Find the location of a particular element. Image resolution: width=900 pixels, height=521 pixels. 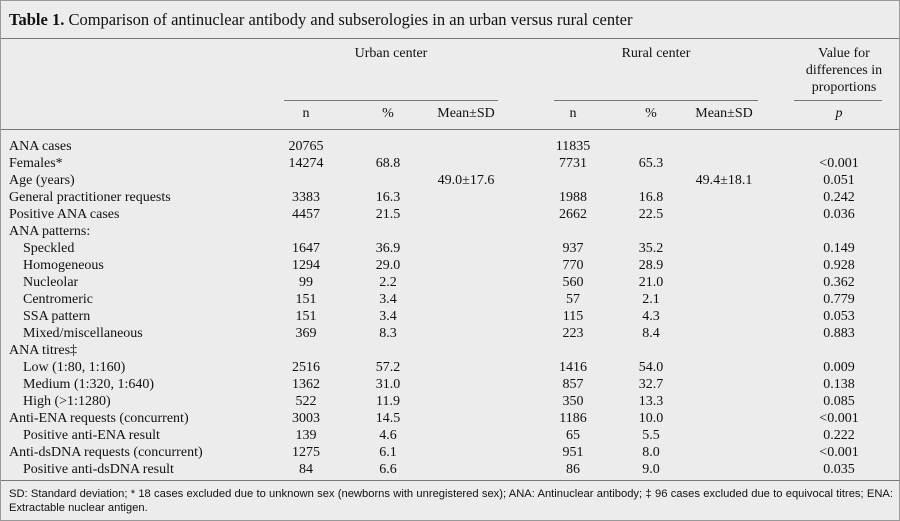

cell: 1186 is located at coordinates (573, 418).